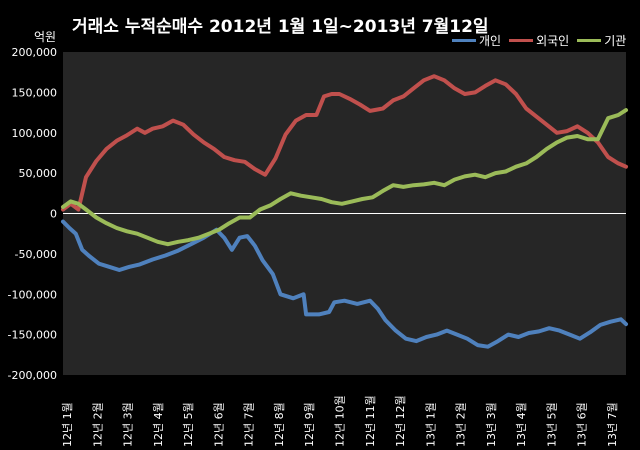 The height and width of the screenshot is (450, 640). I want to click on y-tick-label: 150,000, so click(35, 92).